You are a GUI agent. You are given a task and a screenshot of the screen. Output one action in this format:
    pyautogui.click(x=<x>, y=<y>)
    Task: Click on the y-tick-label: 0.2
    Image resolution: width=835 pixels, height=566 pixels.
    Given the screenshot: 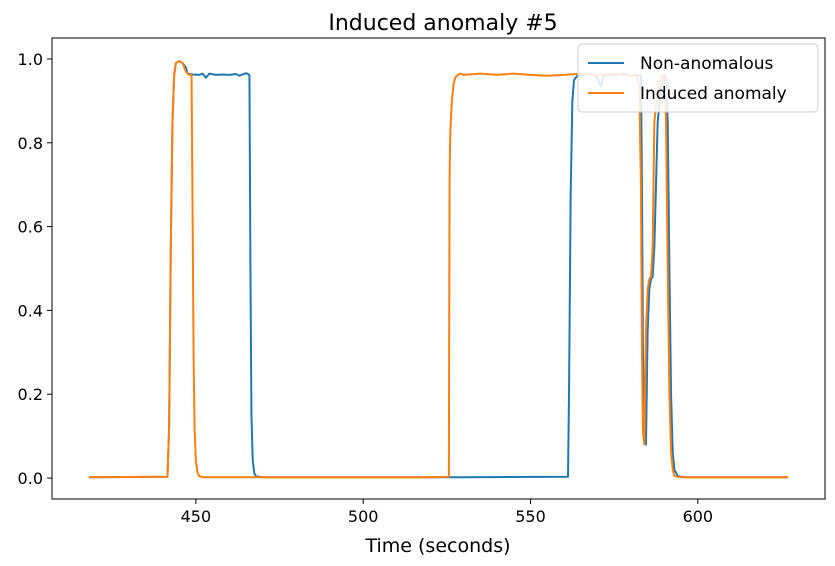 What is the action you would take?
    pyautogui.click(x=30, y=394)
    